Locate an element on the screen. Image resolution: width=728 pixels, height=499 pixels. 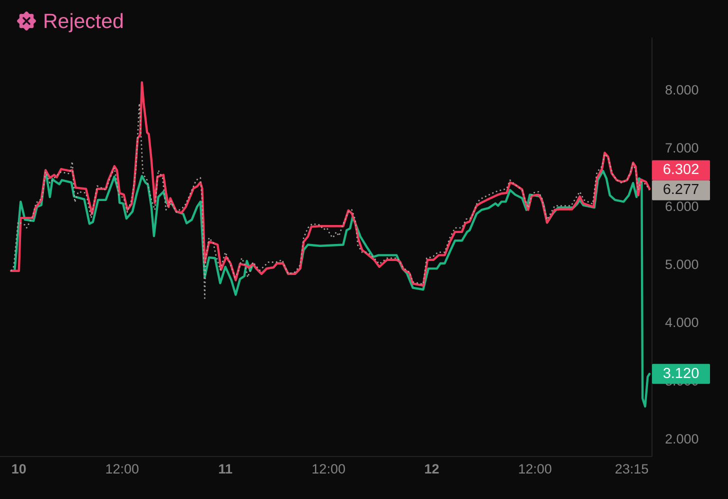
x-tick-label: 23:15 is located at coordinates (631, 469).